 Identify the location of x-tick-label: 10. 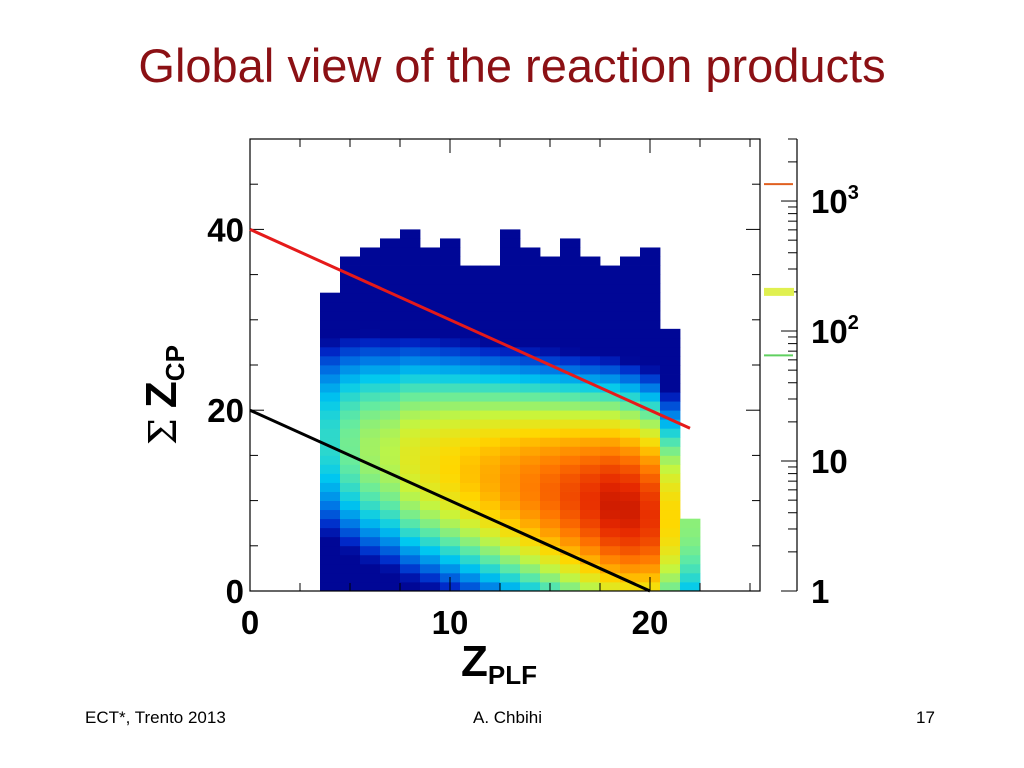
(450, 622).